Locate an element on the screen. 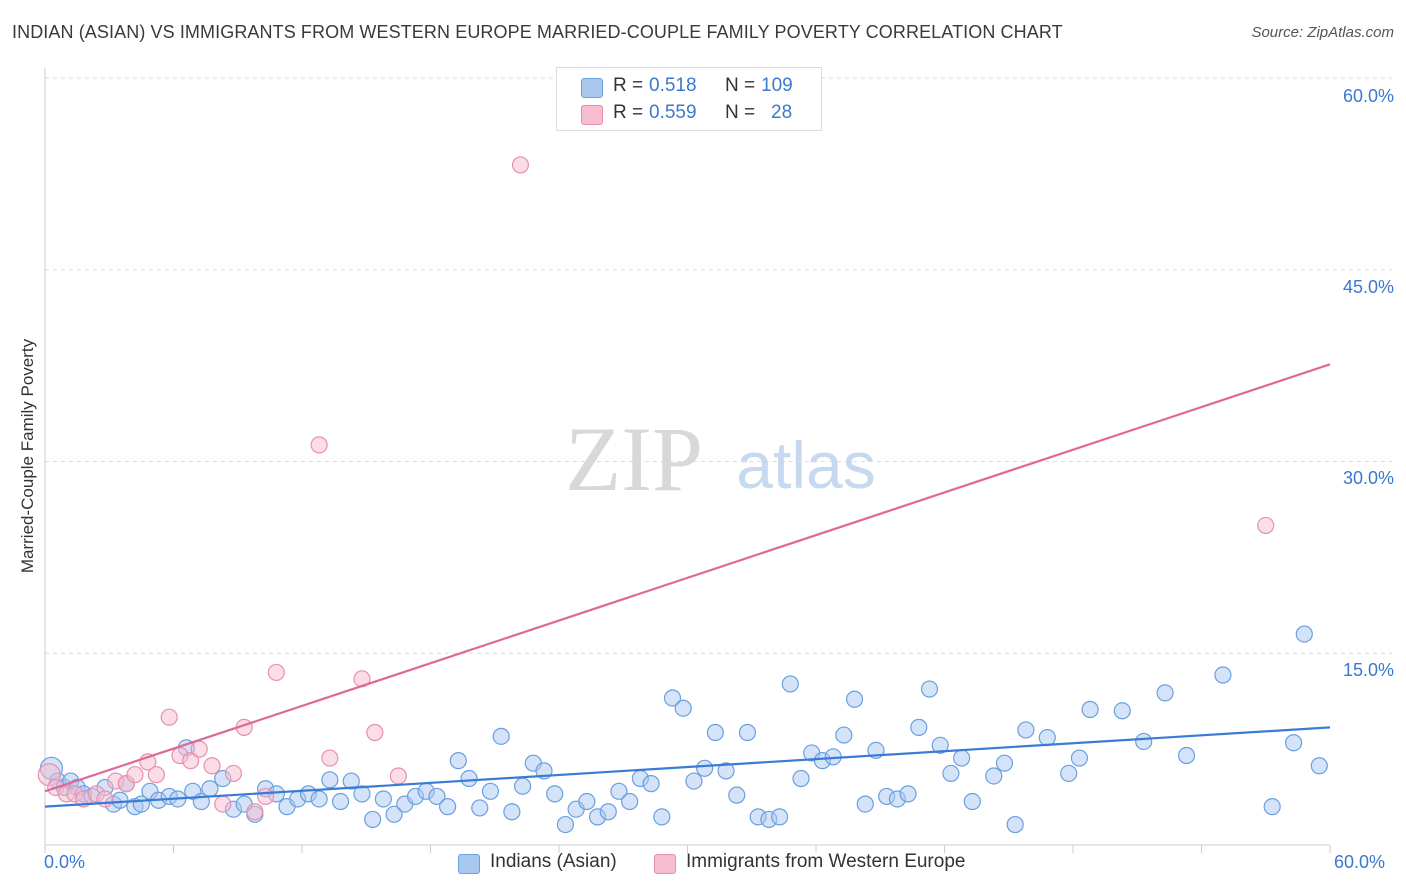 This screenshot has width=1406, height=892. n-value: 28 is located at coordinates (782, 112).